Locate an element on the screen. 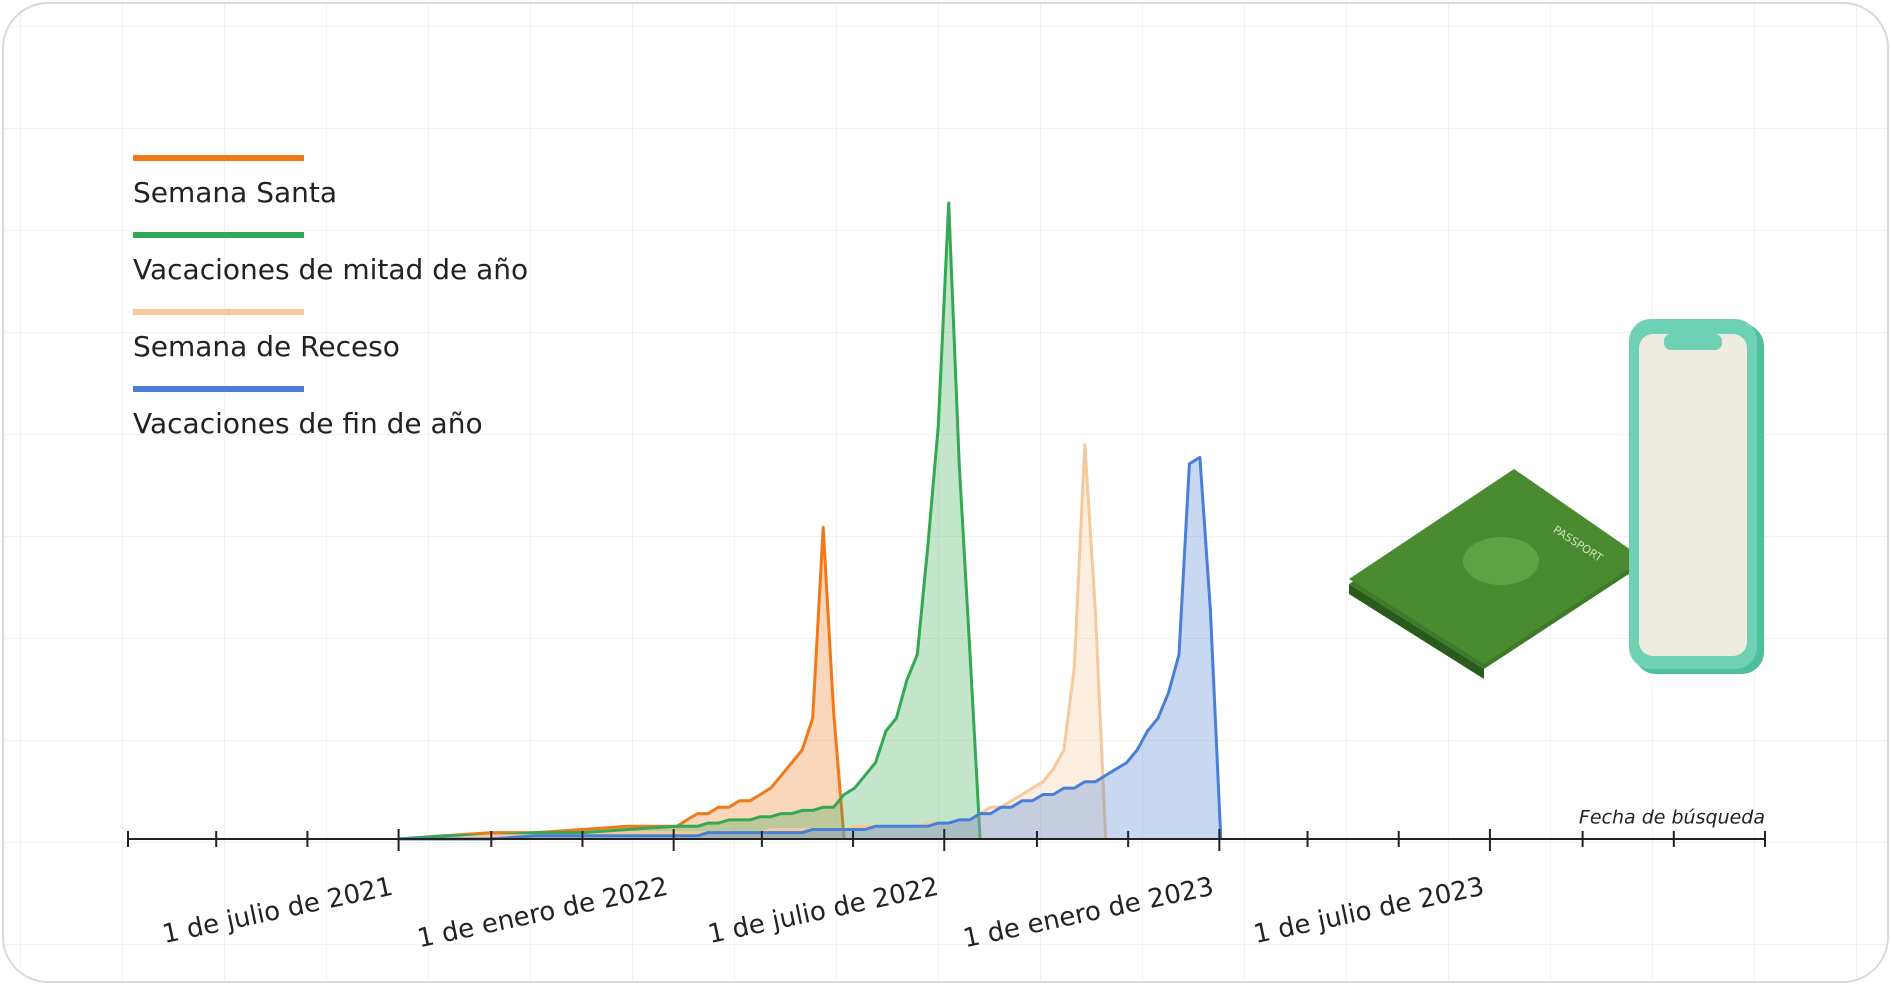 The image size is (1891, 985). axis-title: Fecha de búsqueda is located at coordinates (1672, 818).